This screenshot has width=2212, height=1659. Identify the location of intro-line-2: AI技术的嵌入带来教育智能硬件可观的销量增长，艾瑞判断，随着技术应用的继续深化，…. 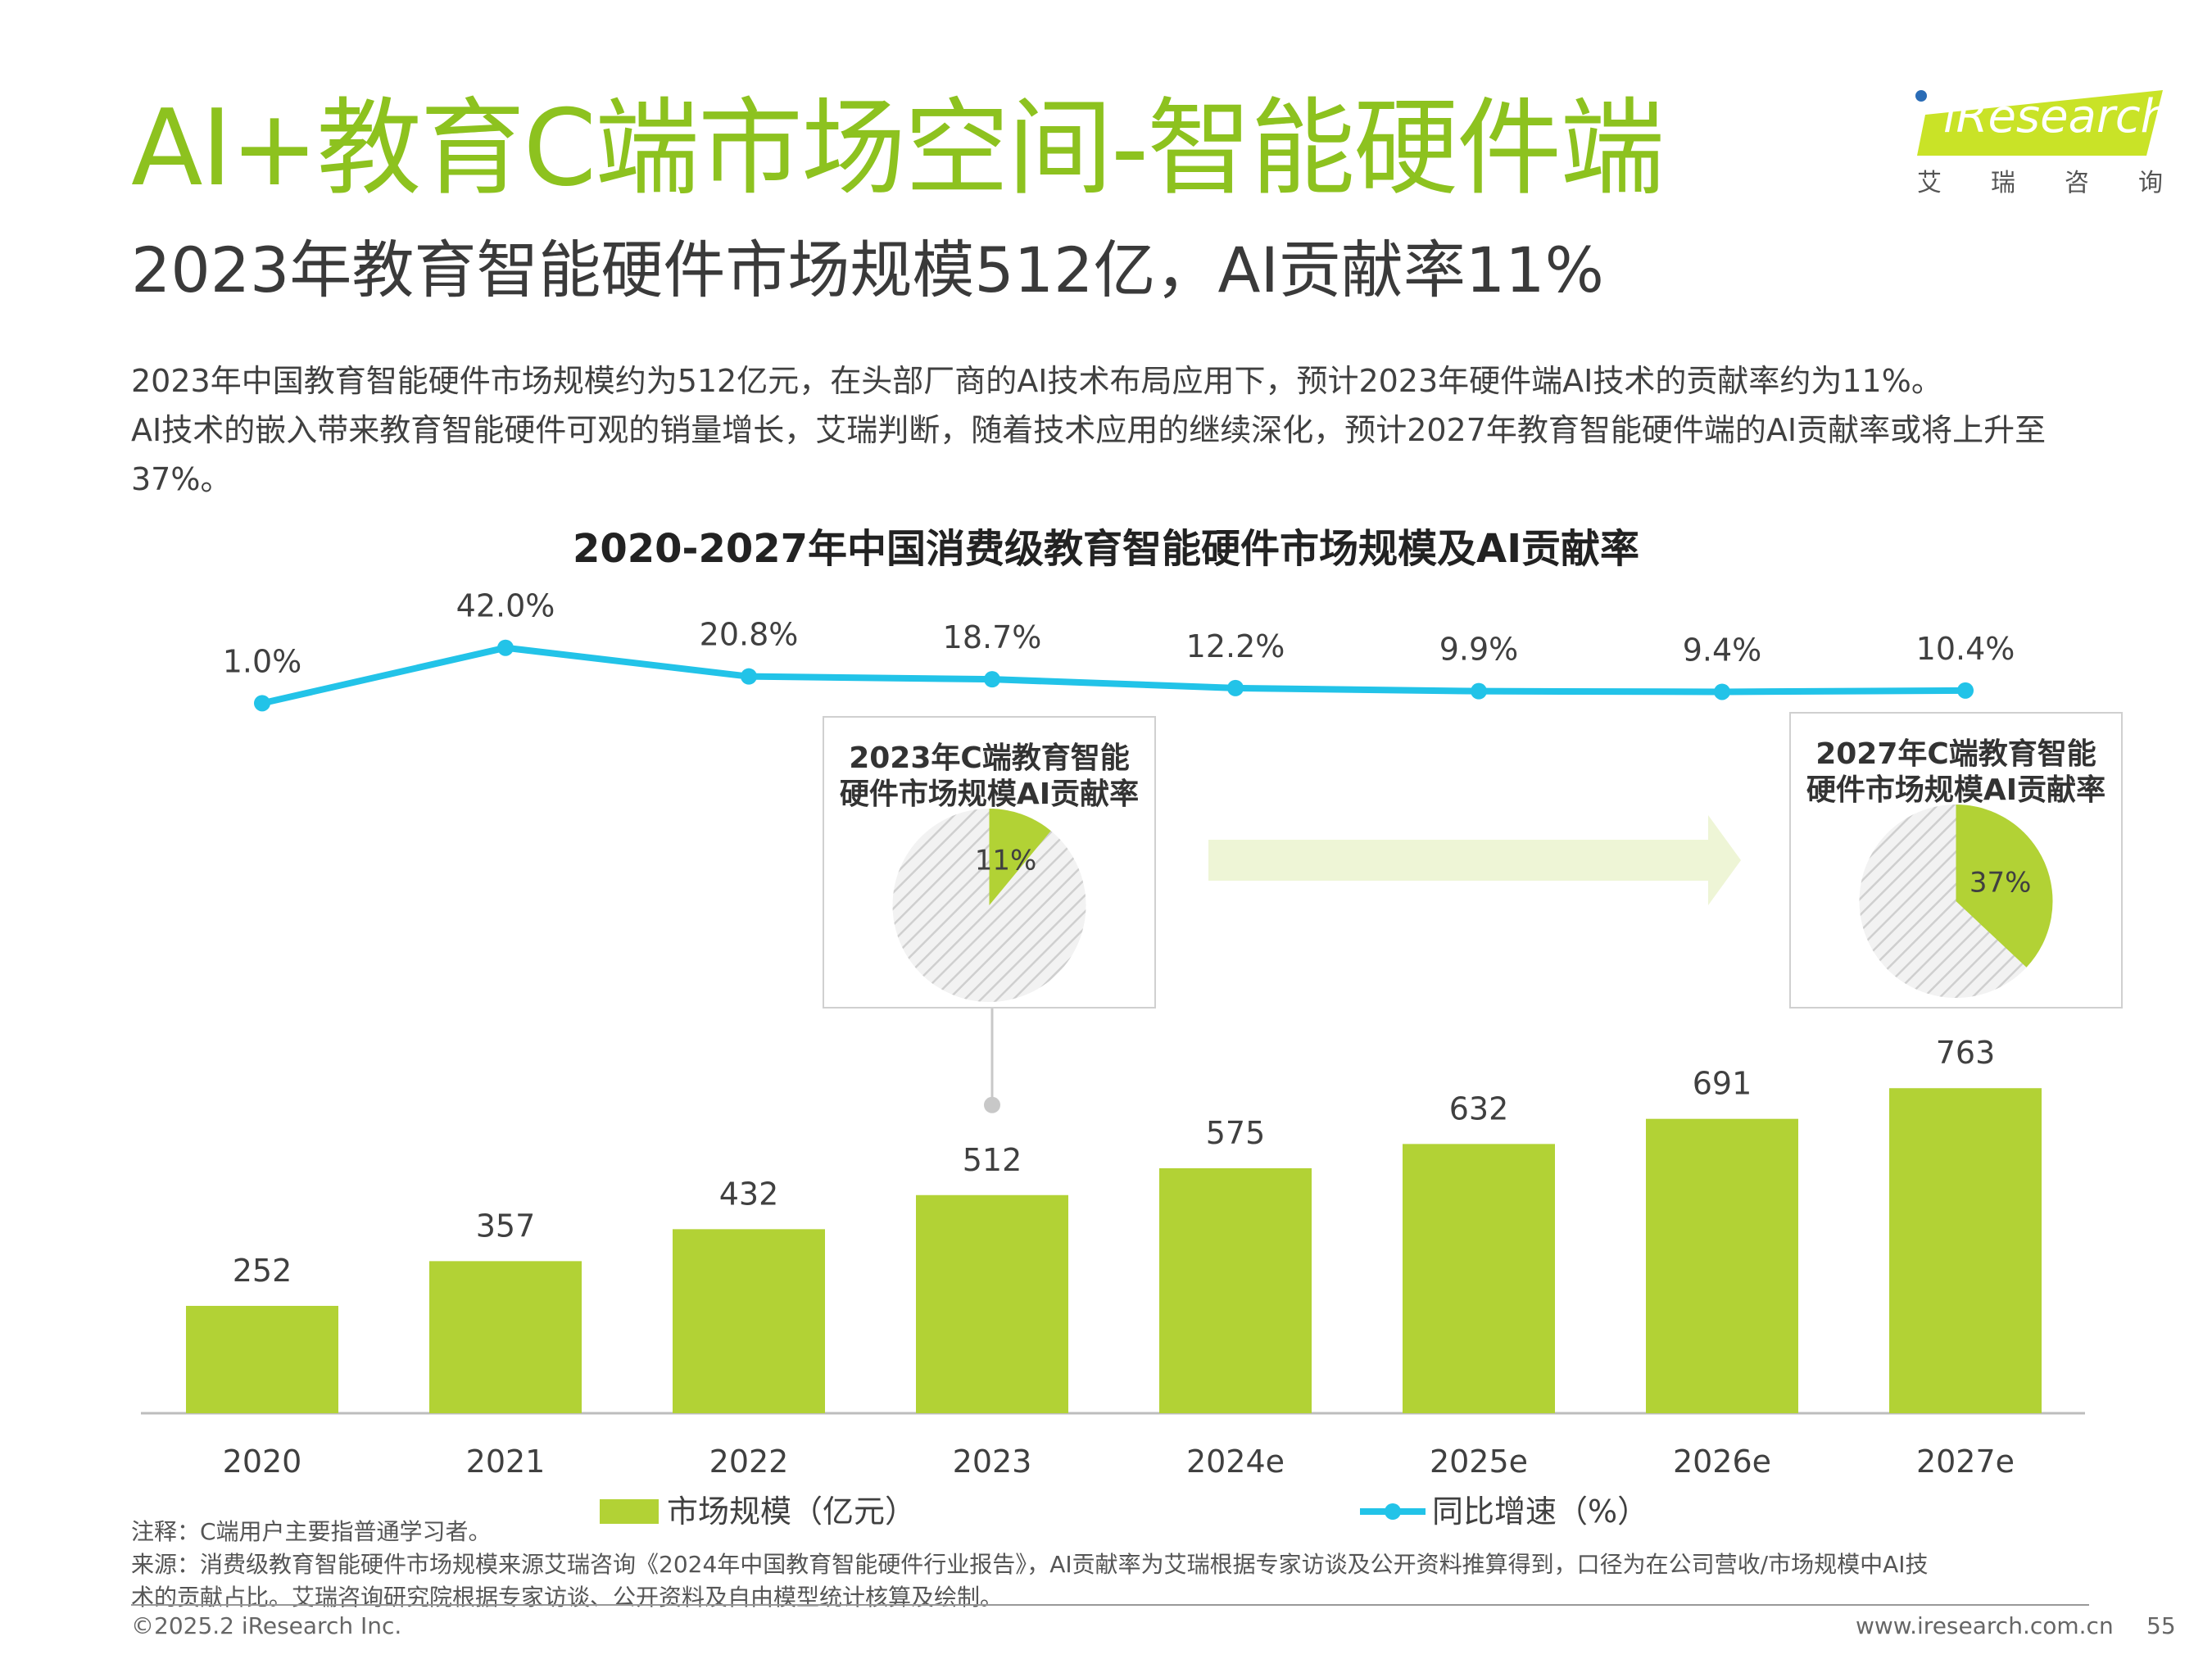
(1089, 454).